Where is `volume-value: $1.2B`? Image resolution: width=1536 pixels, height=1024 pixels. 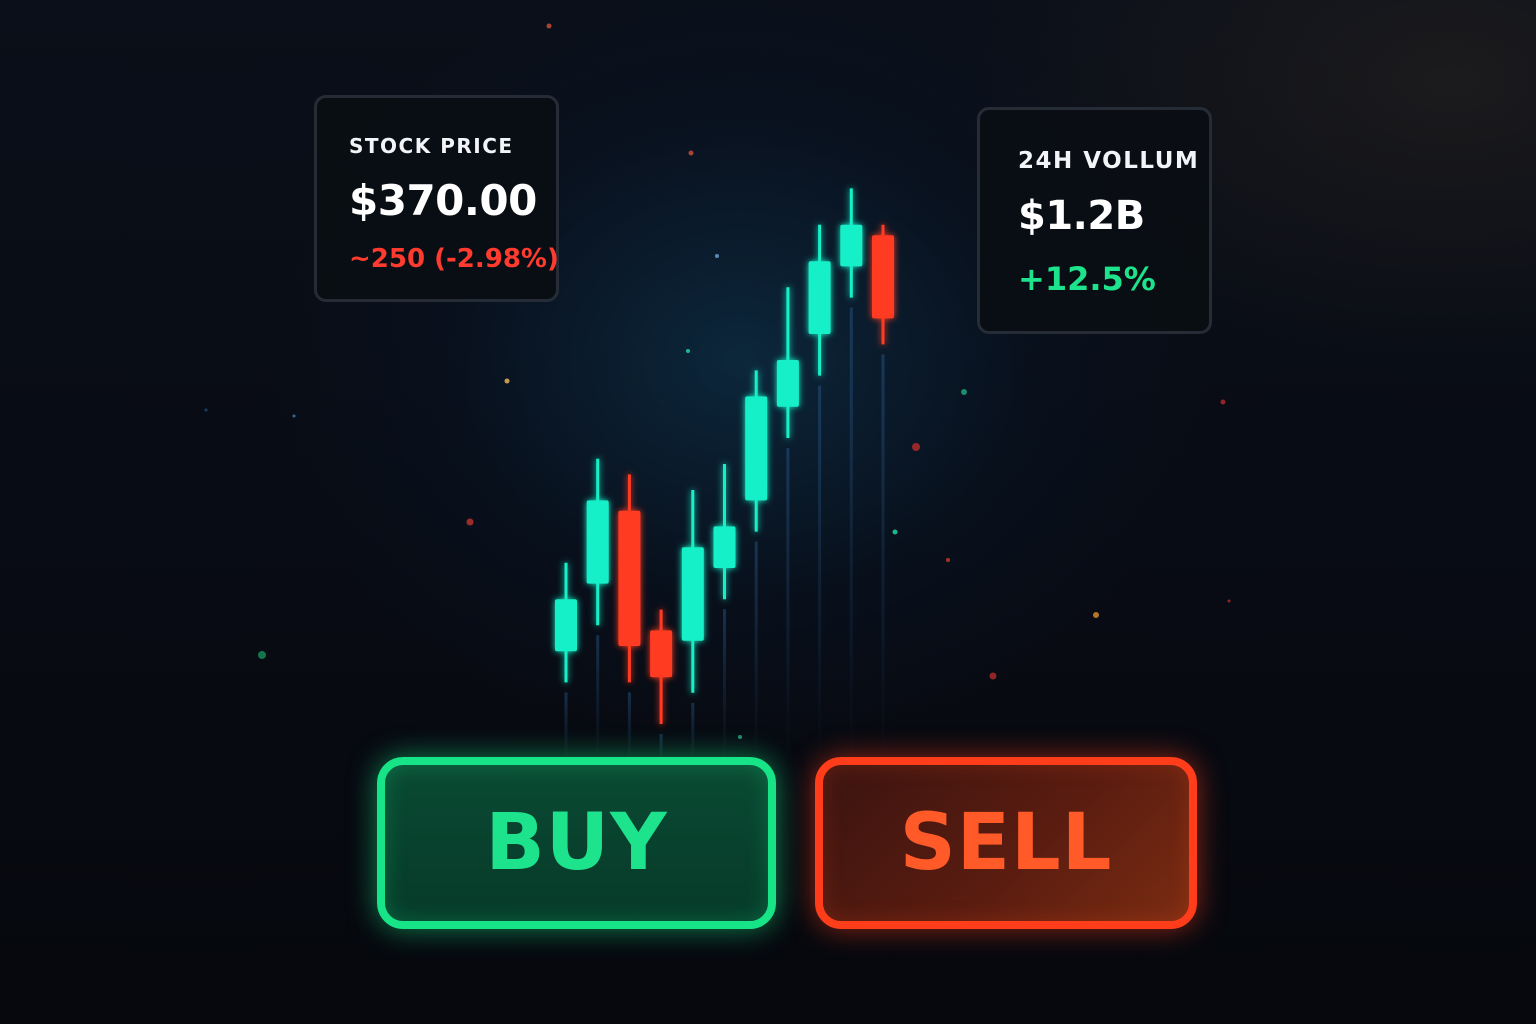
volume-value: $1.2B is located at coordinates (1081, 216).